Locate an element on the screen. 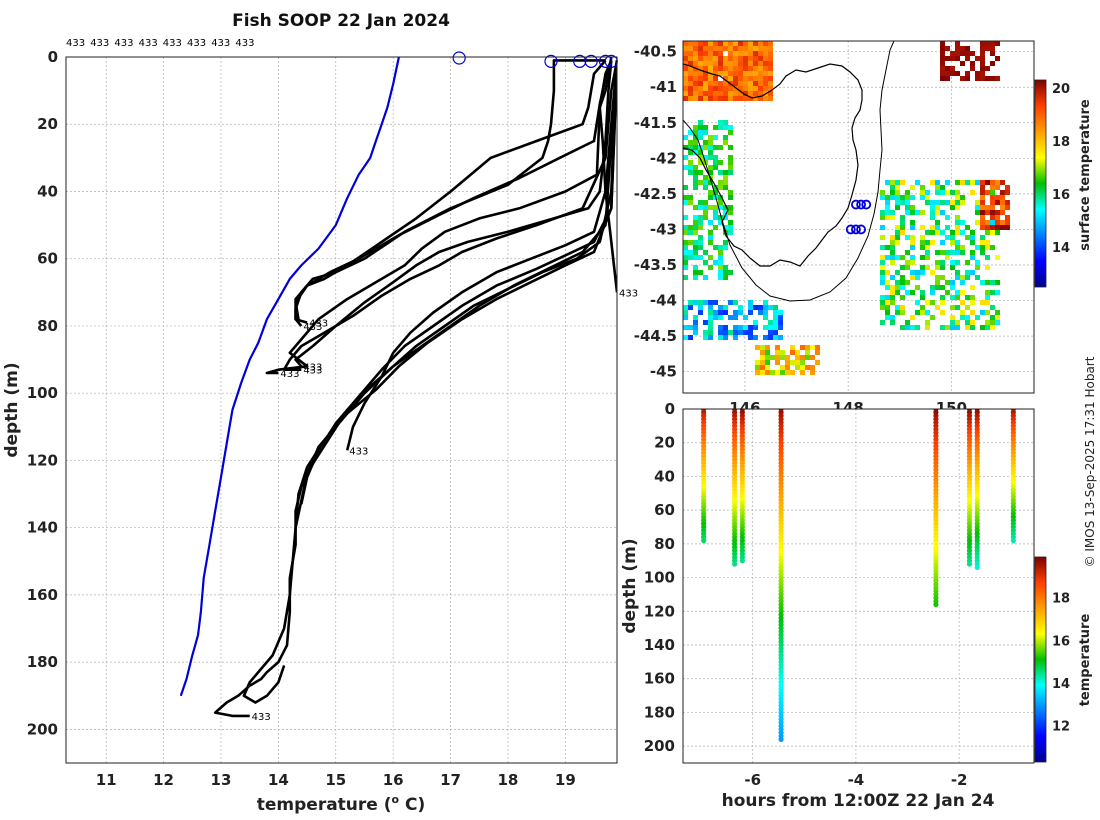  profile-x-tick: 12 is located at coordinates (163, 780).